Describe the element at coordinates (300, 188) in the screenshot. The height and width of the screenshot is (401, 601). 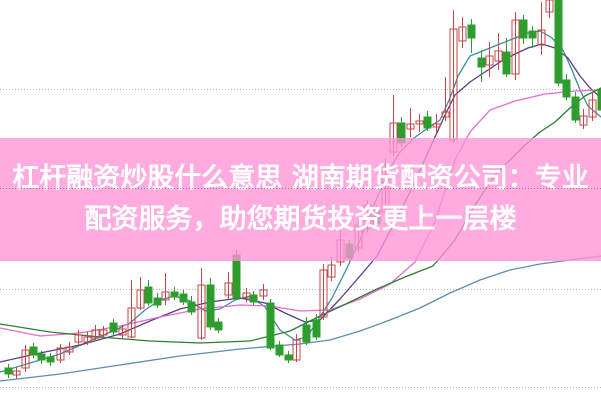
I see `gridline-over-banner` at that location.